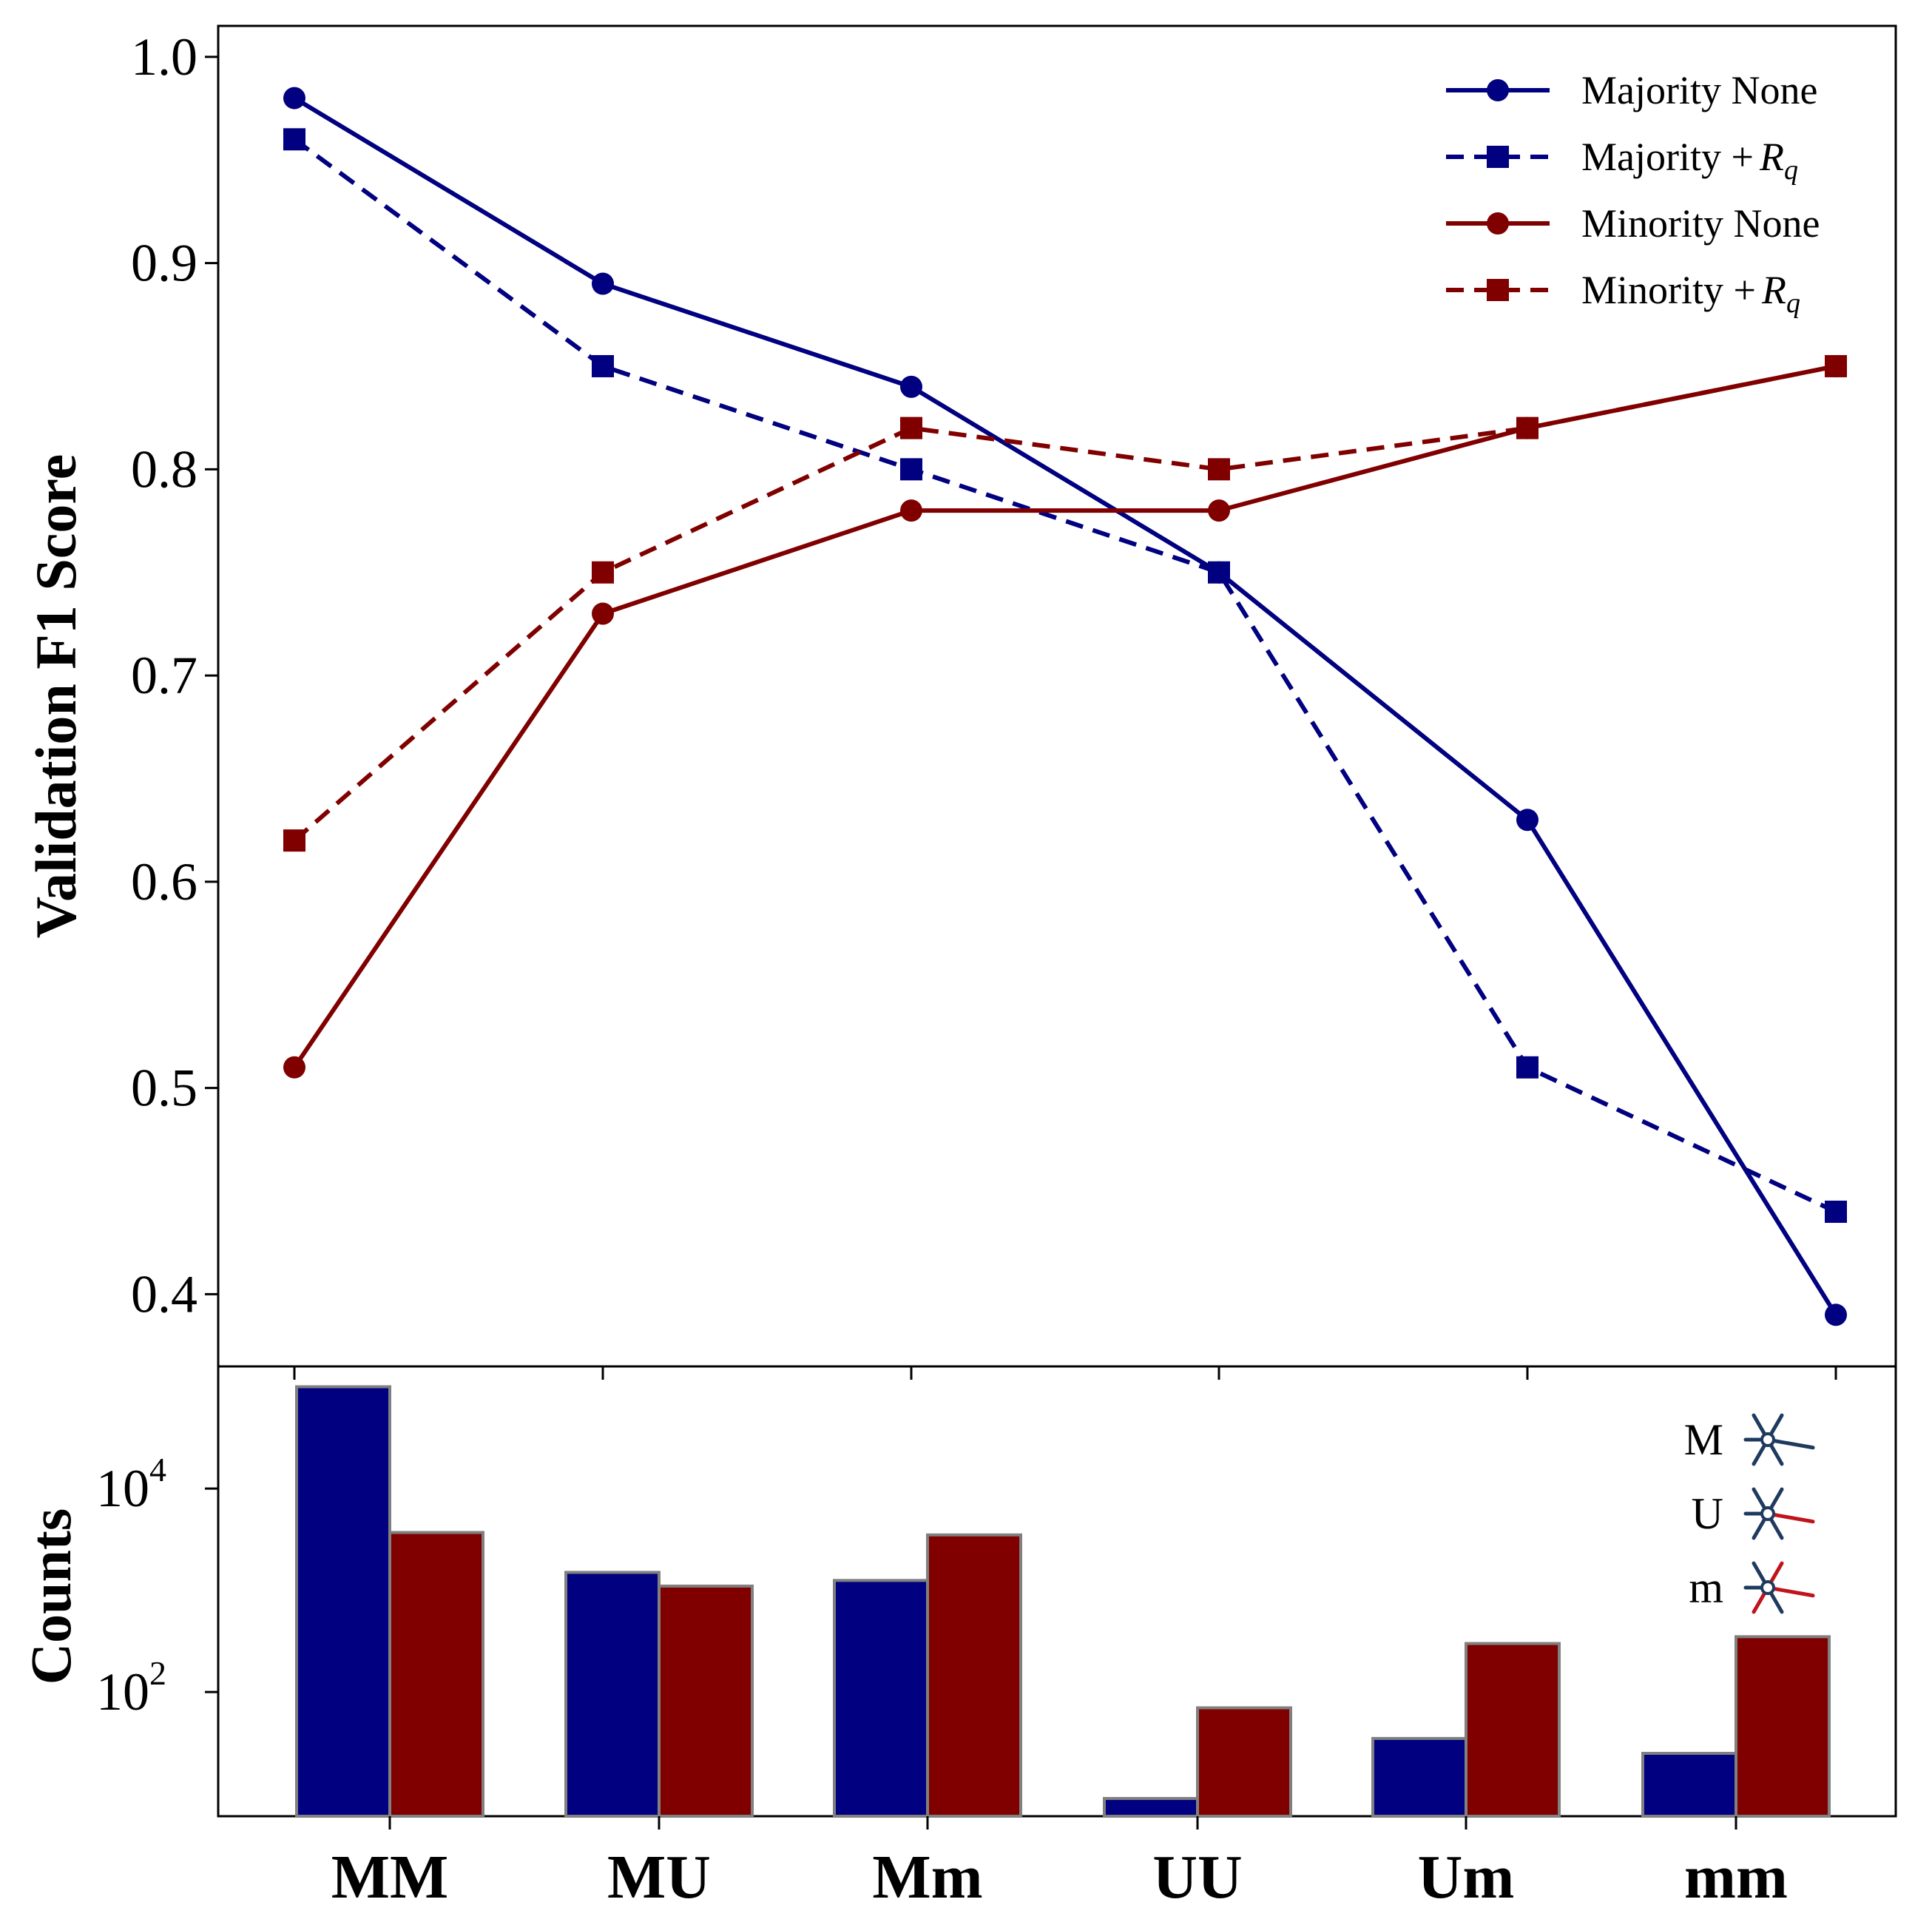 The height and width of the screenshot is (1922, 1932). I want to click on legend-item: Majority None, so click(1631, 90).